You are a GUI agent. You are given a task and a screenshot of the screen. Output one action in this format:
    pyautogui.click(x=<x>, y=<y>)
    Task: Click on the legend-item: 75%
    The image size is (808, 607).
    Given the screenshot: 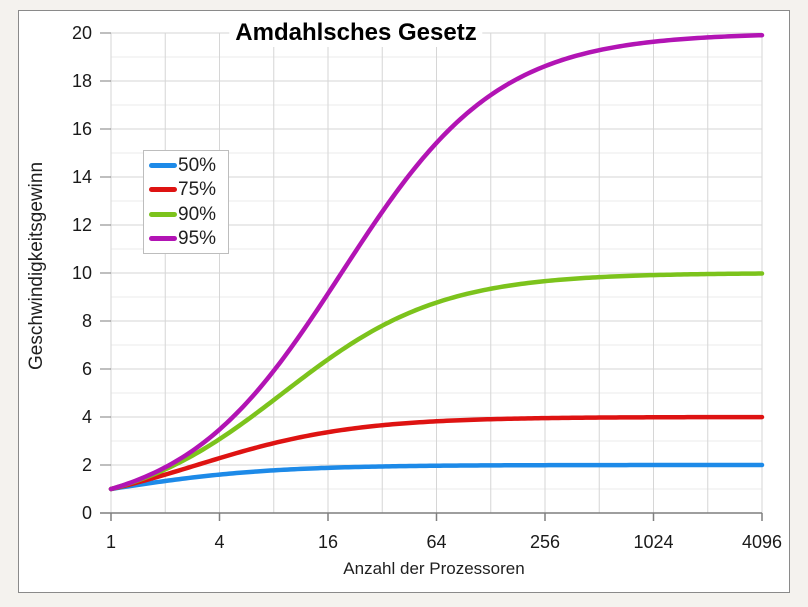 What is the action you would take?
    pyautogui.click(x=188, y=190)
    